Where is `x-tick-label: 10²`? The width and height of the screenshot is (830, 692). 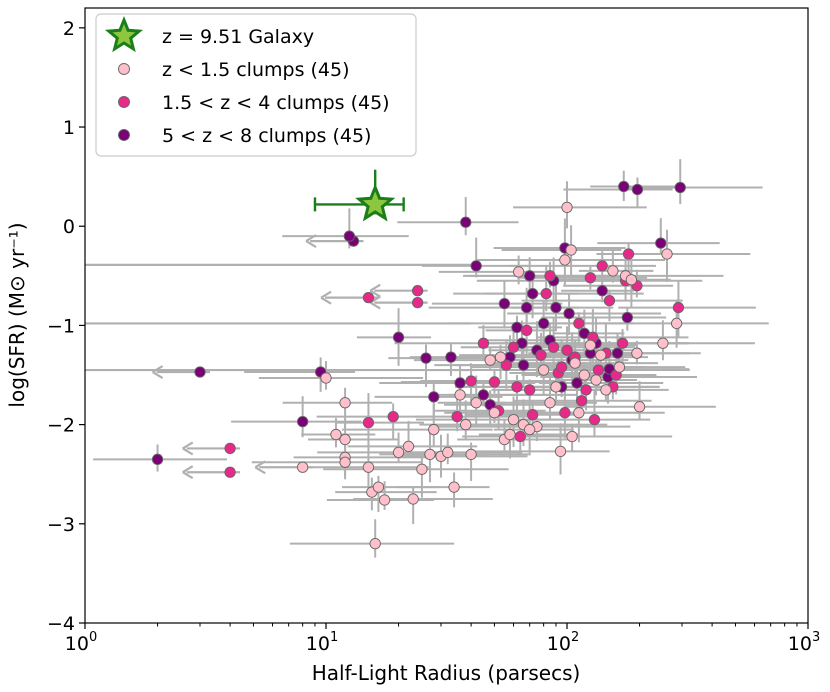 x-tick-label: 10² is located at coordinates (563, 642).